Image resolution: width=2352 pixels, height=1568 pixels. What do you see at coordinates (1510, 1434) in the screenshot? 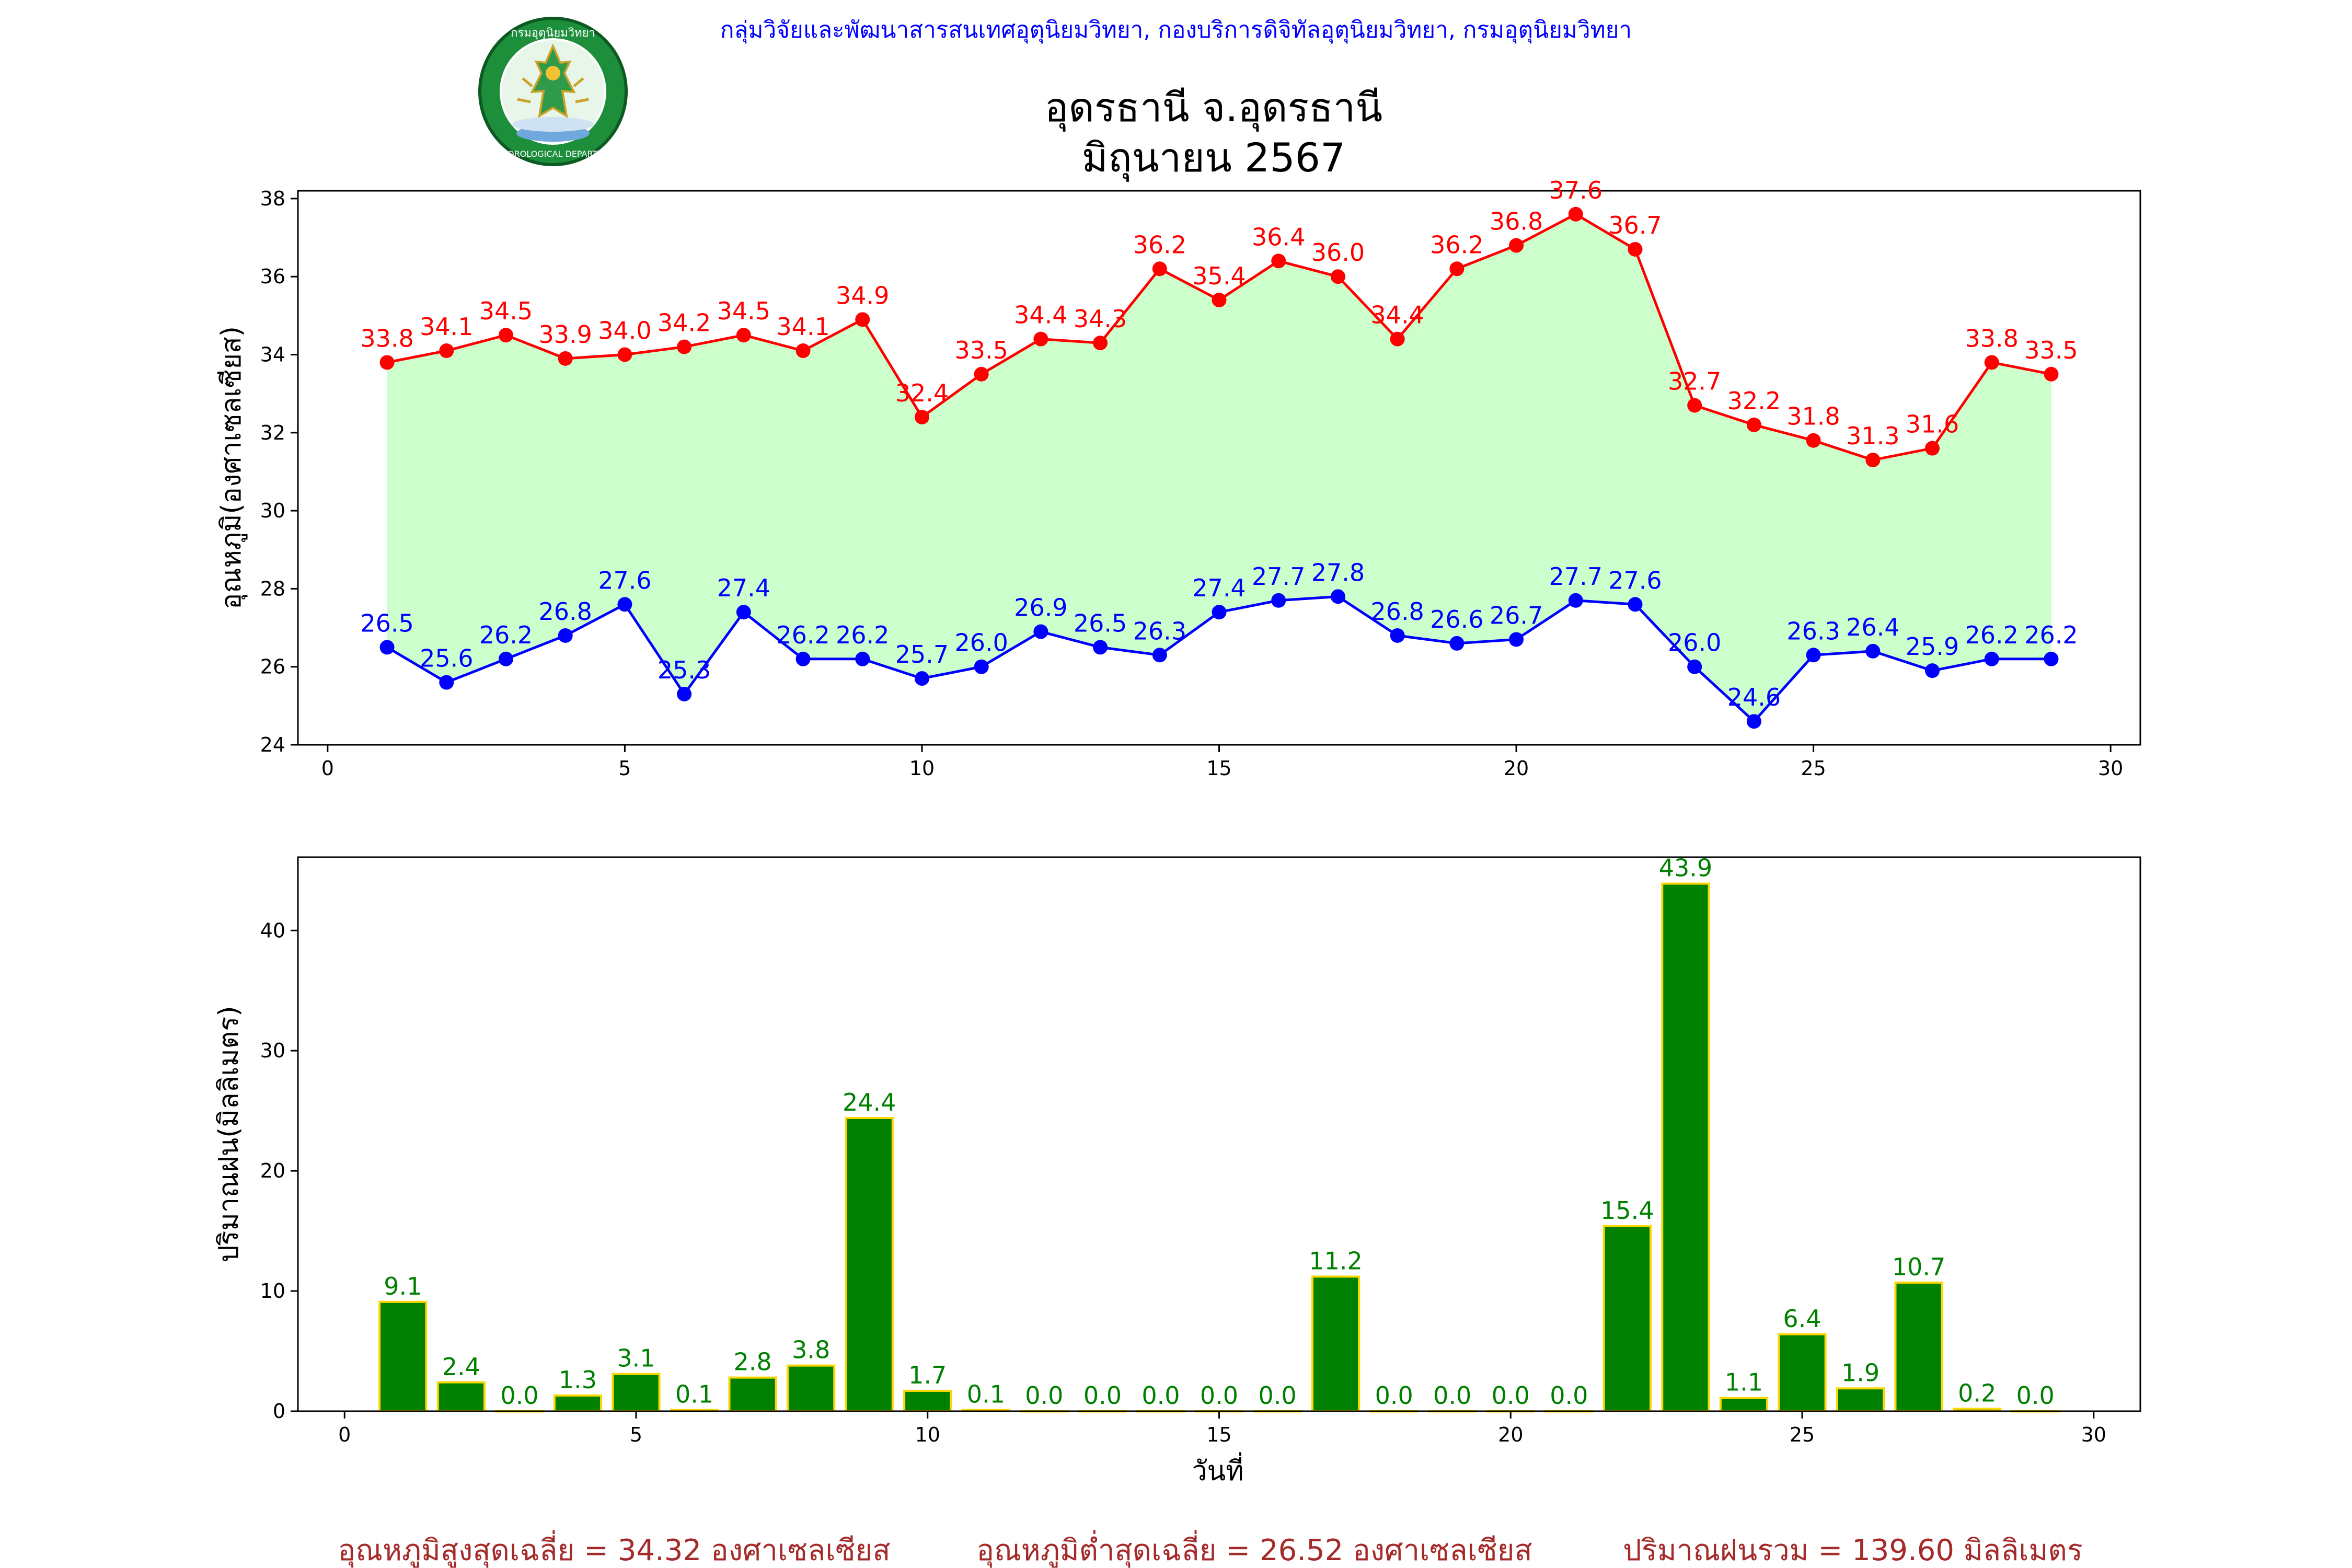
I see `rainfall-x-tick-label: 20` at bounding box center [1510, 1434].